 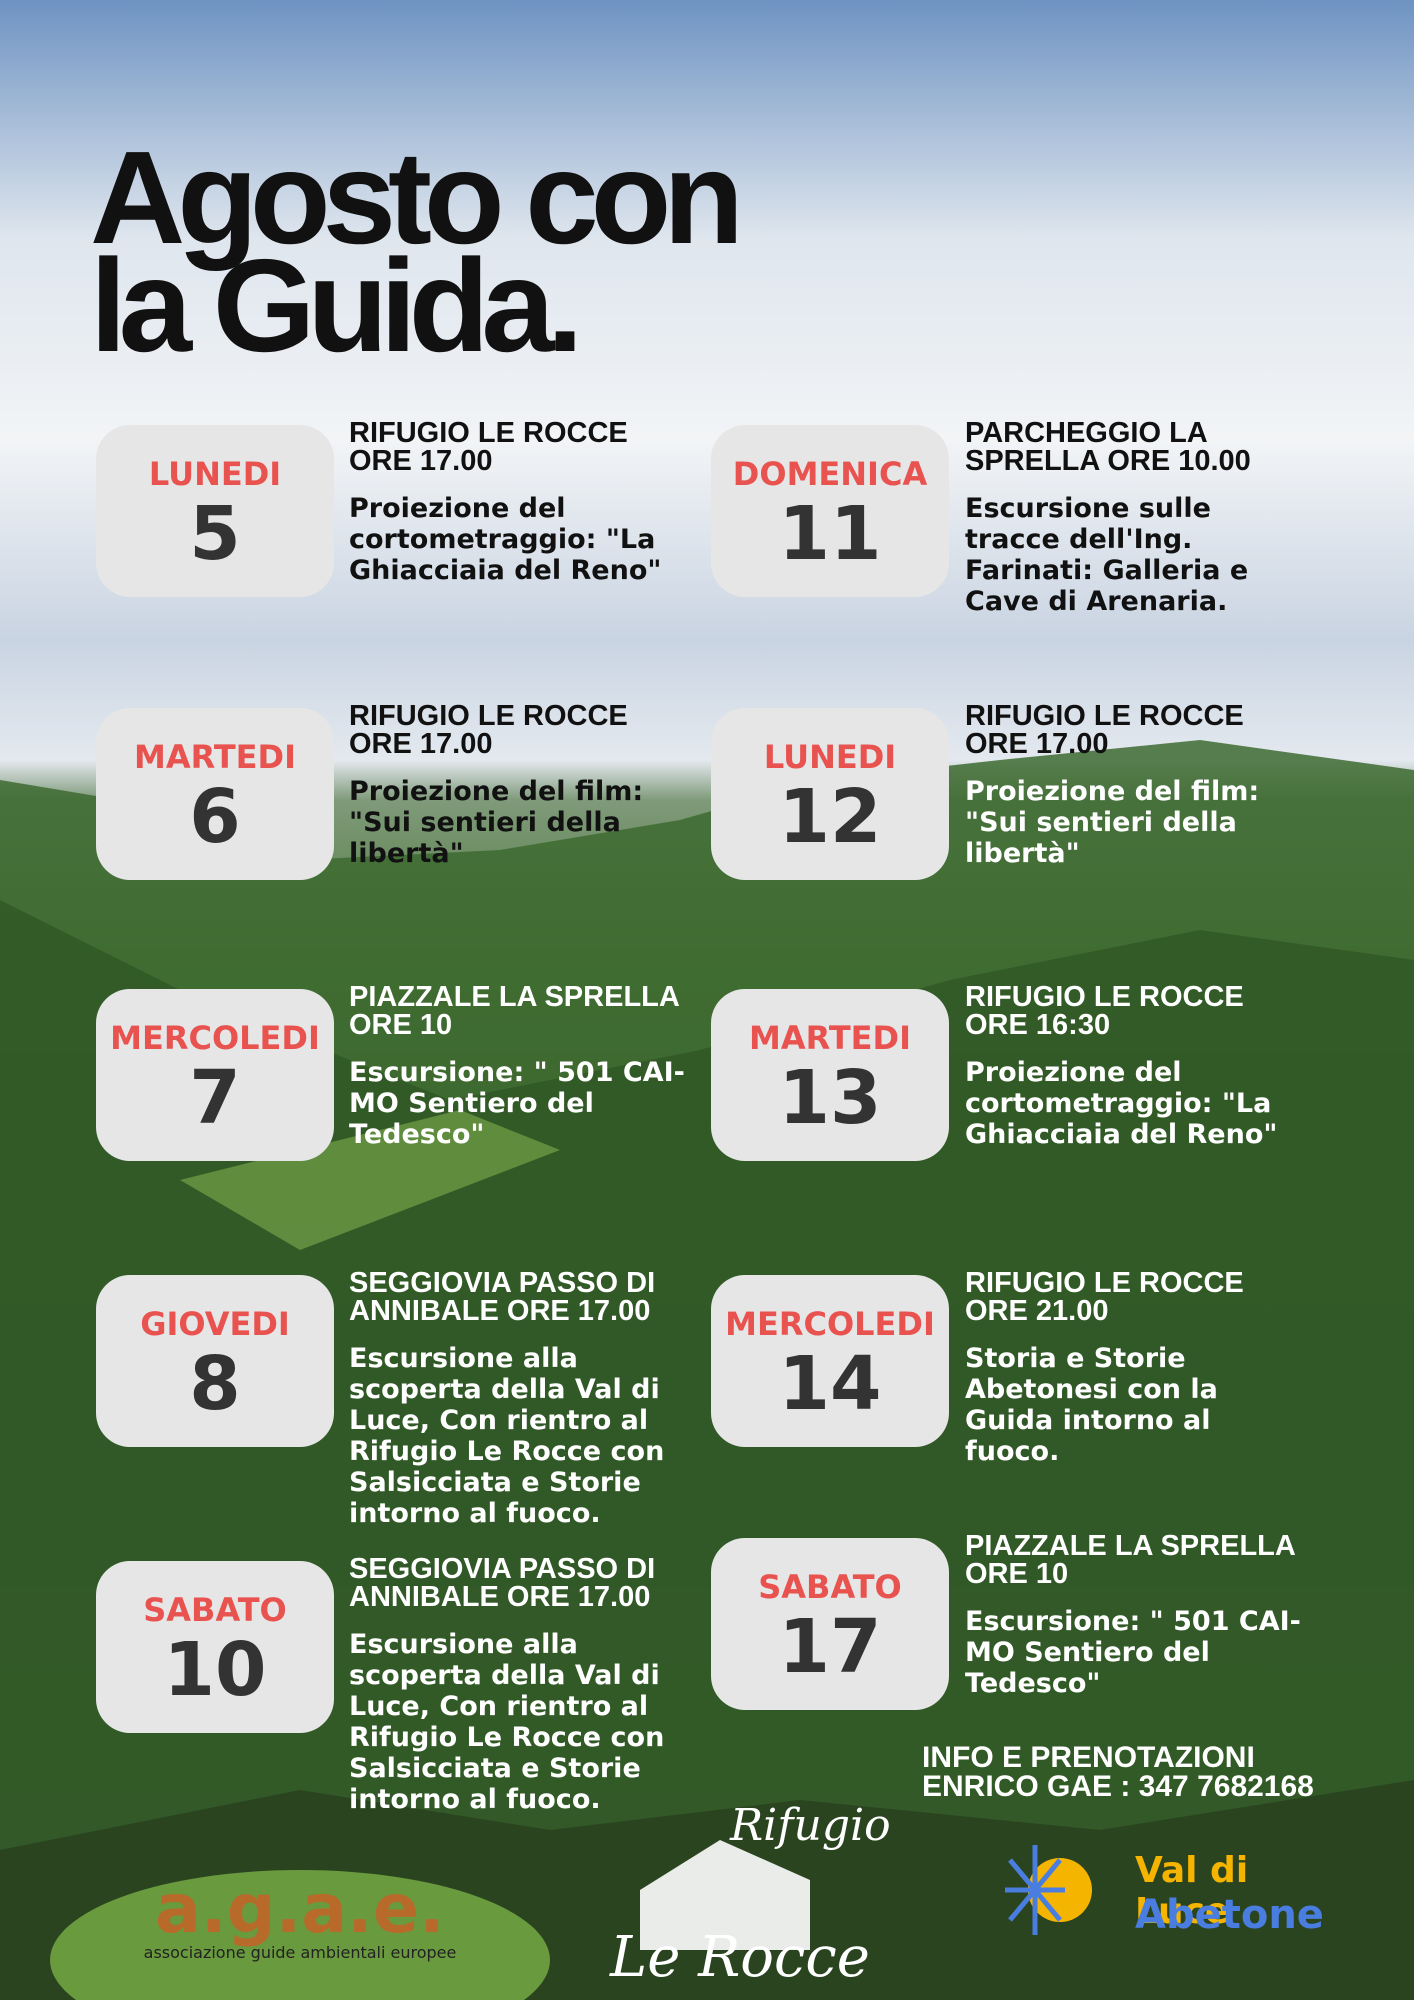 I want to click on day-number: 8, so click(x=215, y=1384).